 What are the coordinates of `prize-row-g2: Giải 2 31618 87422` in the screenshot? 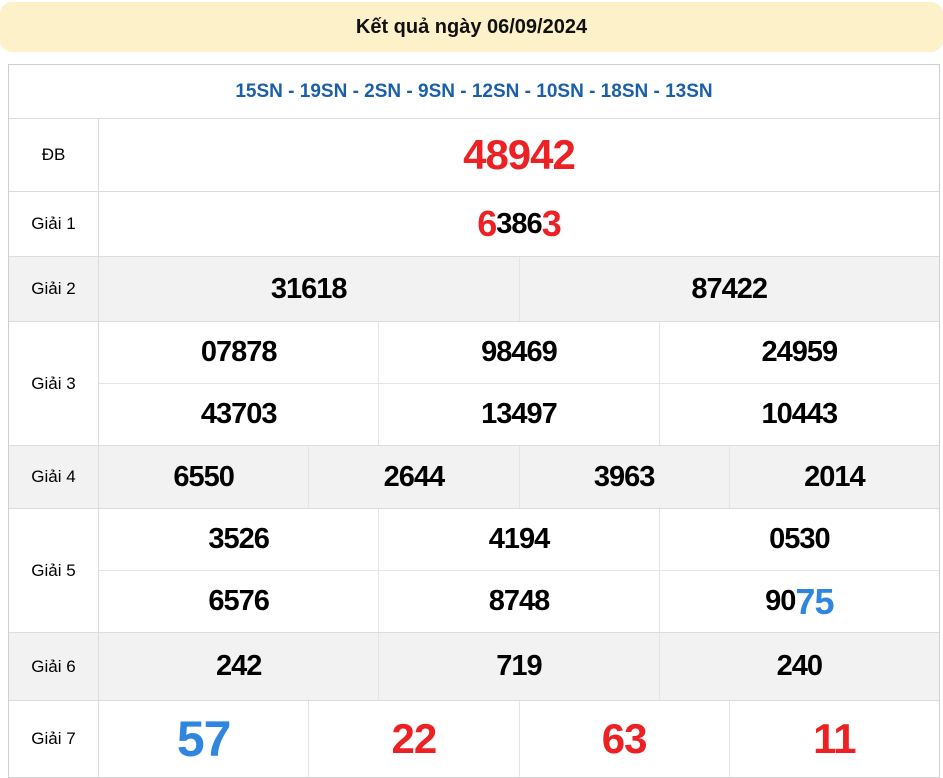 It's located at (474, 288).